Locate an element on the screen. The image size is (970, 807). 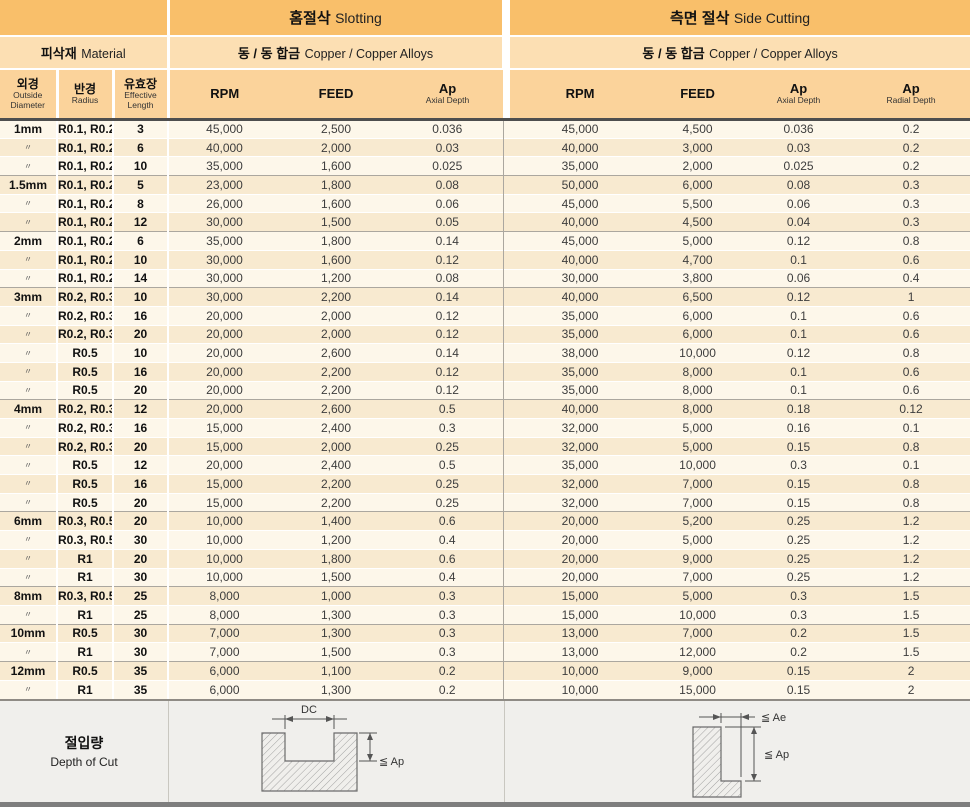
cell: 0.6 is located at coordinates (911, 315).